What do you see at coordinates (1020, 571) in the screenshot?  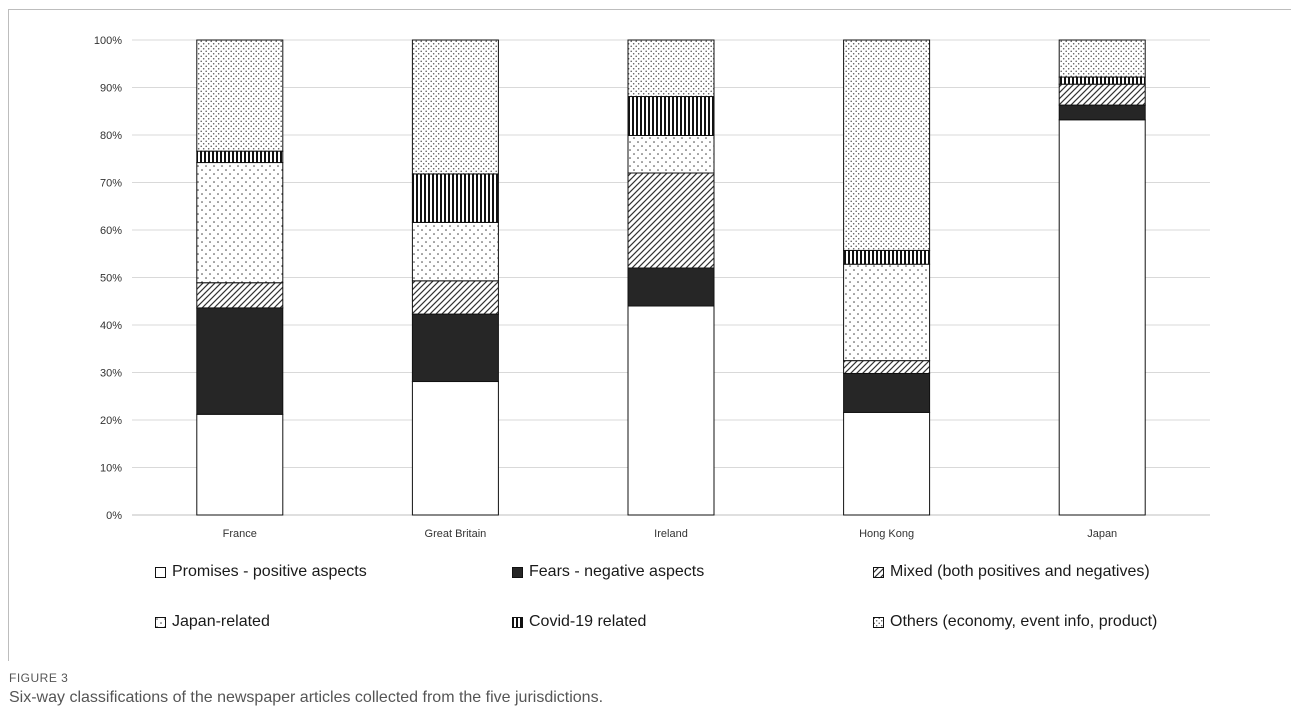 I see `legend-label: Mixed (both positives and negatives)` at bounding box center [1020, 571].